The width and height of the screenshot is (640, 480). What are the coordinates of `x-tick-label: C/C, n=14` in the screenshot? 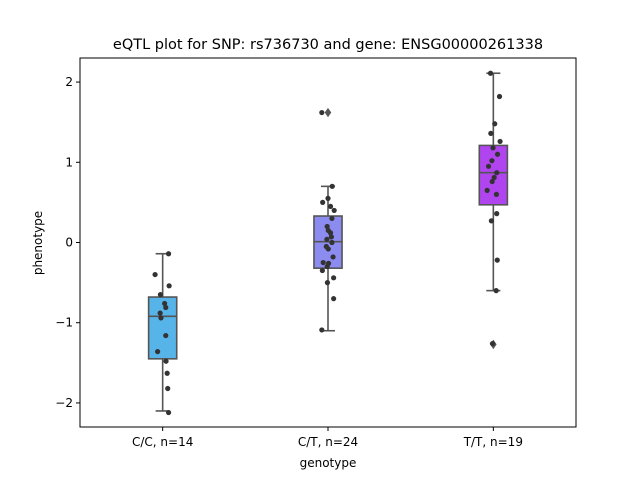 It's located at (162, 442).